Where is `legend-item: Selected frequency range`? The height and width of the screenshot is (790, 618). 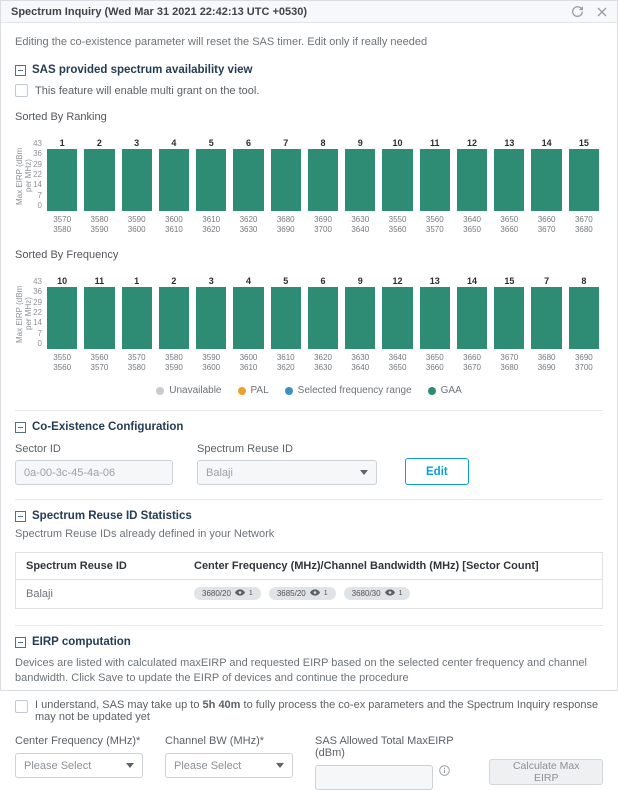 legend-item: Selected frequency range is located at coordinates (348, 390).